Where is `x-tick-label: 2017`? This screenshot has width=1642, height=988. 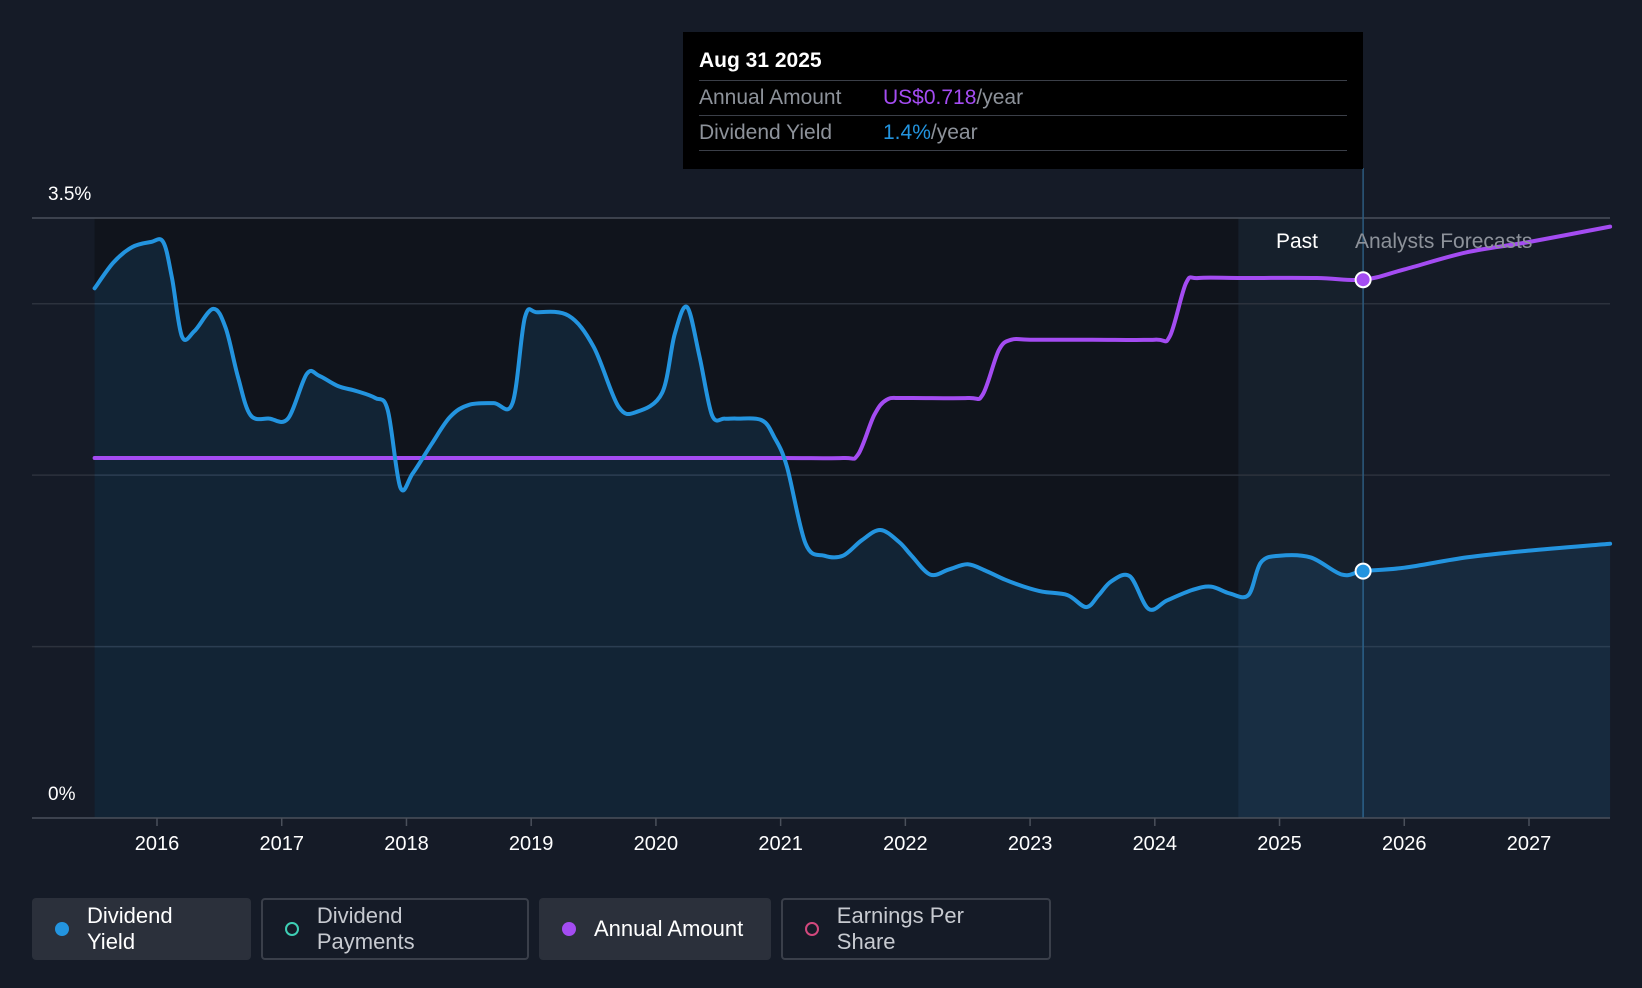 x-tick-label: 2017 is located at coordinates (281, 844).